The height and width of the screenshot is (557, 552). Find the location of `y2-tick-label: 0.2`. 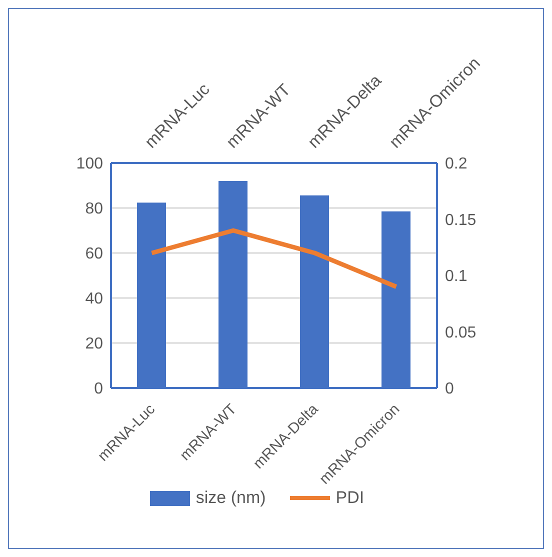

y2-tick-label: 0.2 is located at coordinates (456, 164).